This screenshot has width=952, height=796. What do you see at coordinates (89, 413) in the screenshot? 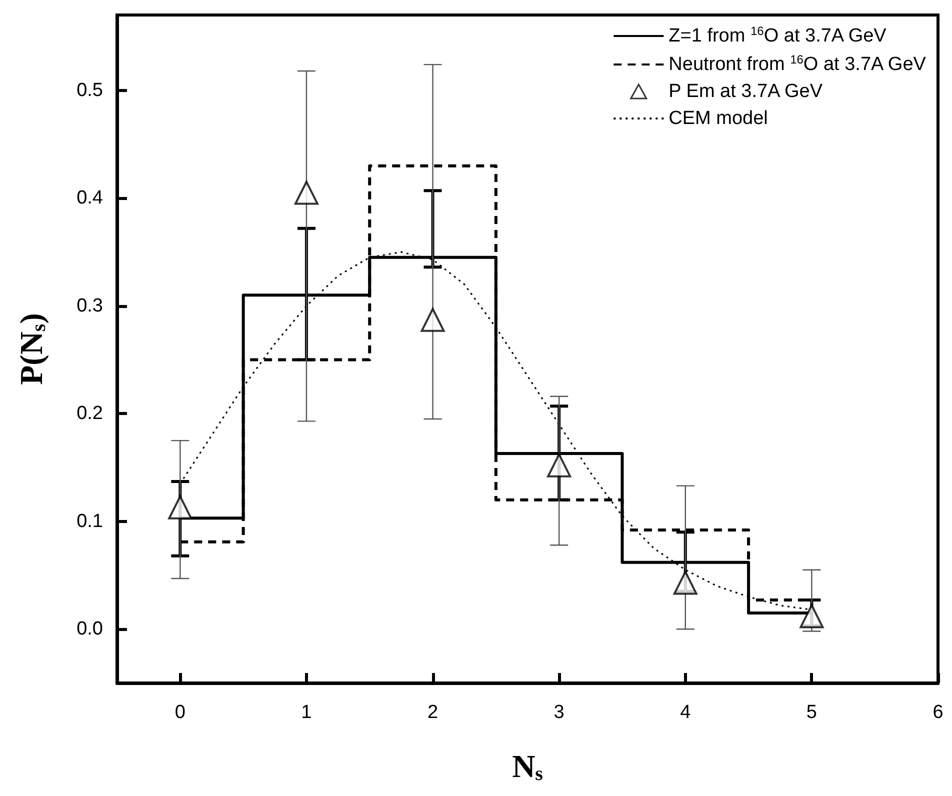
I see `y-tick-label: 0.2` at bounding box center [89, 413].